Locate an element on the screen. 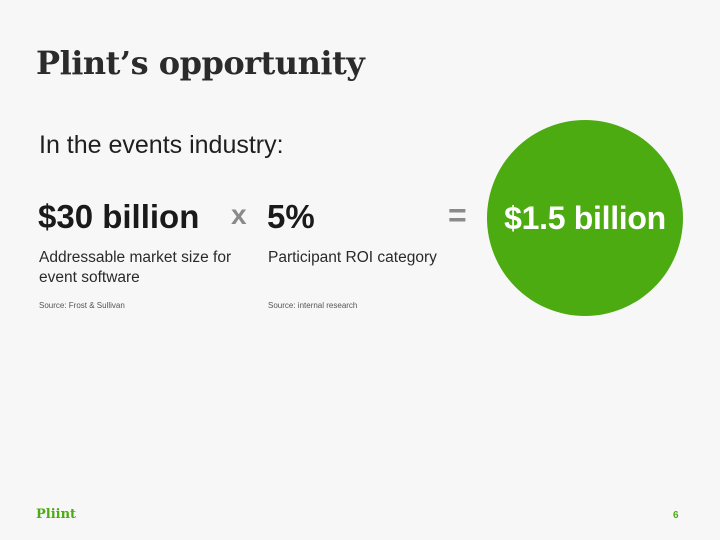 The width and height of the screenshot is (720, 540). result-value: $1.5 billion is located at coordinates (585, 217).